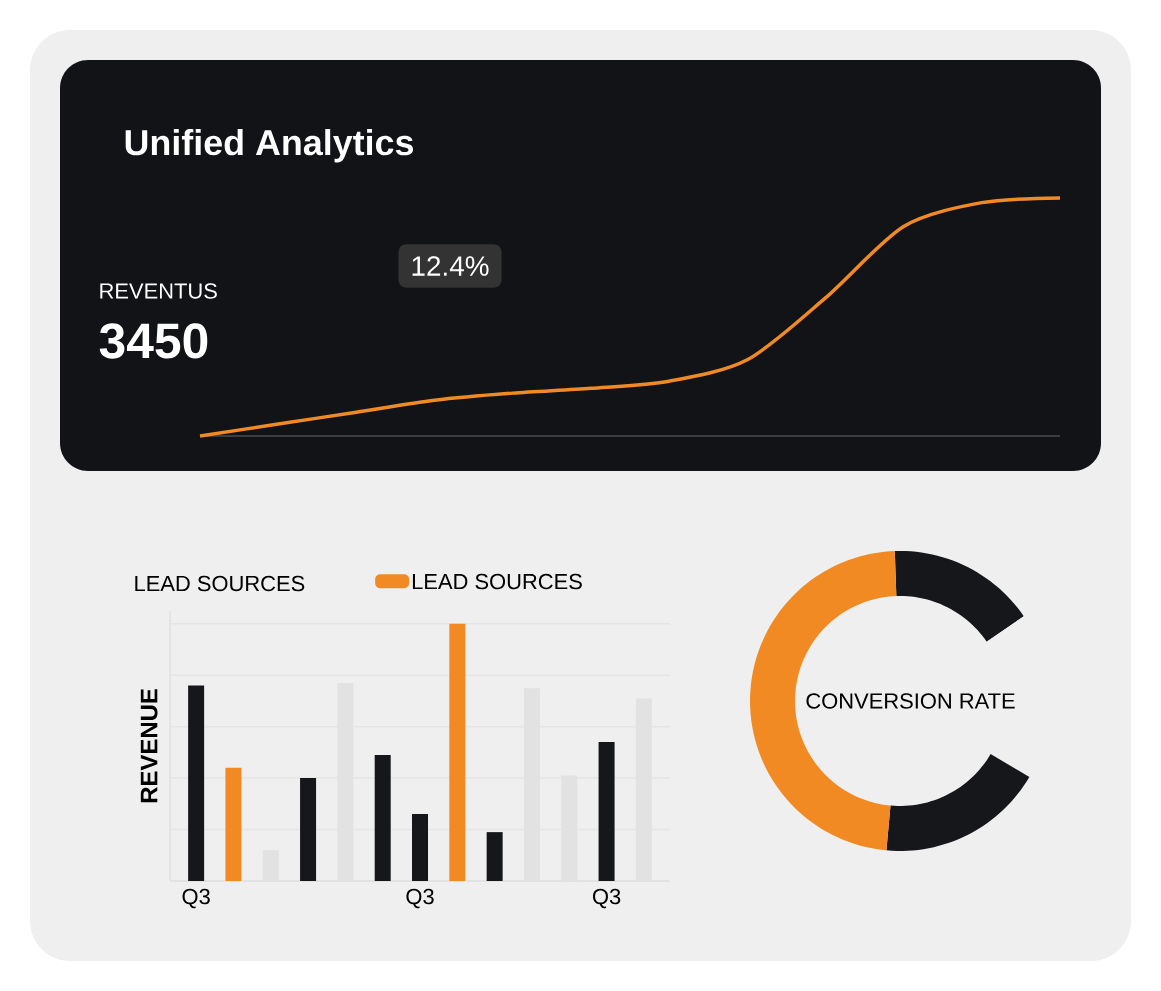  Describe the element at coordinates (497, 581) in the screenshot. I see `legend-label: LEAD SOURCES` at that location.